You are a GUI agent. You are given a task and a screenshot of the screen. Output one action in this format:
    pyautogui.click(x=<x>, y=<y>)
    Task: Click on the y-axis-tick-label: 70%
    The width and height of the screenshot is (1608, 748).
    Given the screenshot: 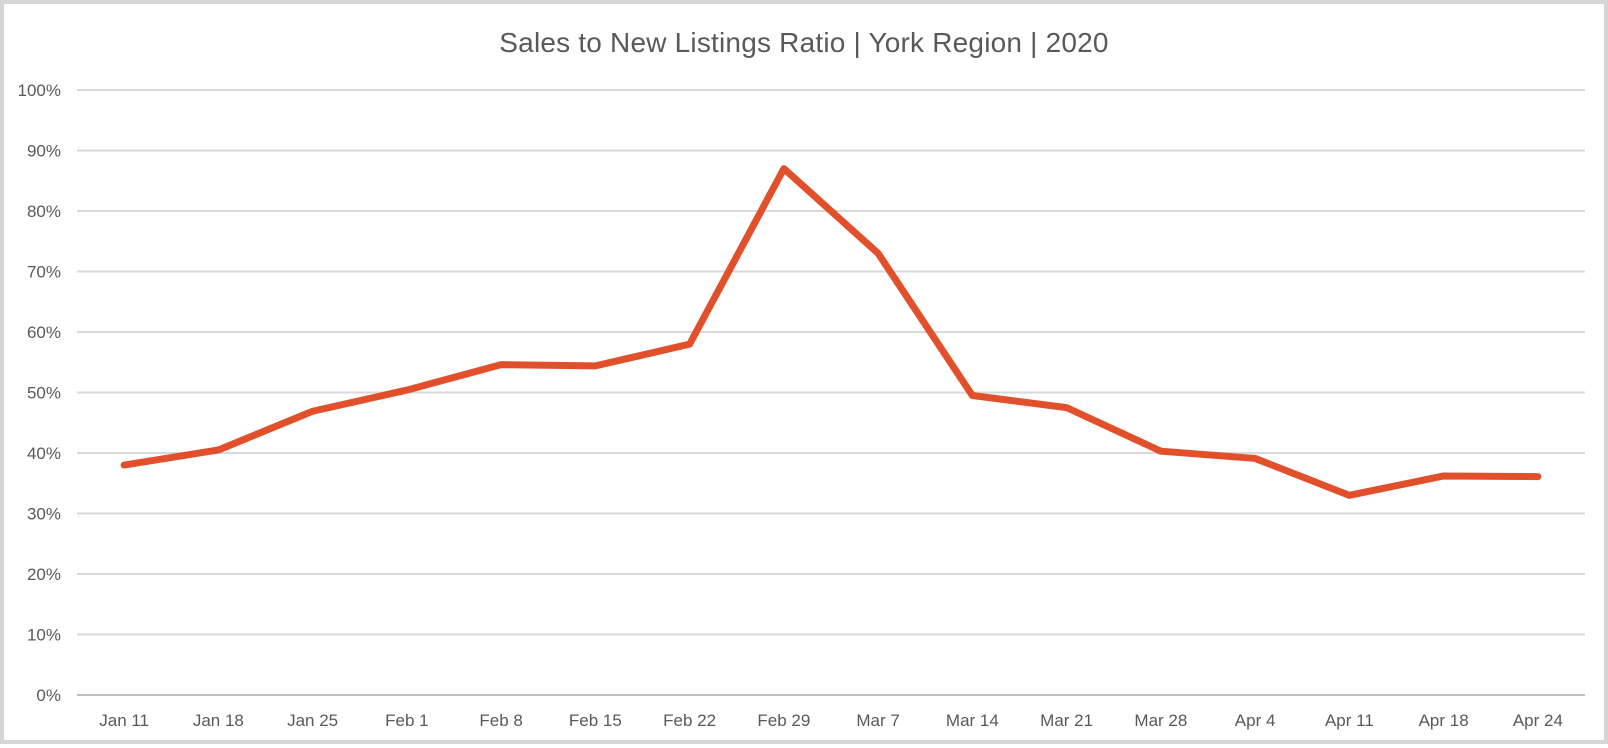 What is the action you would take?
    pyautogui.click(x=44, y=272)
    